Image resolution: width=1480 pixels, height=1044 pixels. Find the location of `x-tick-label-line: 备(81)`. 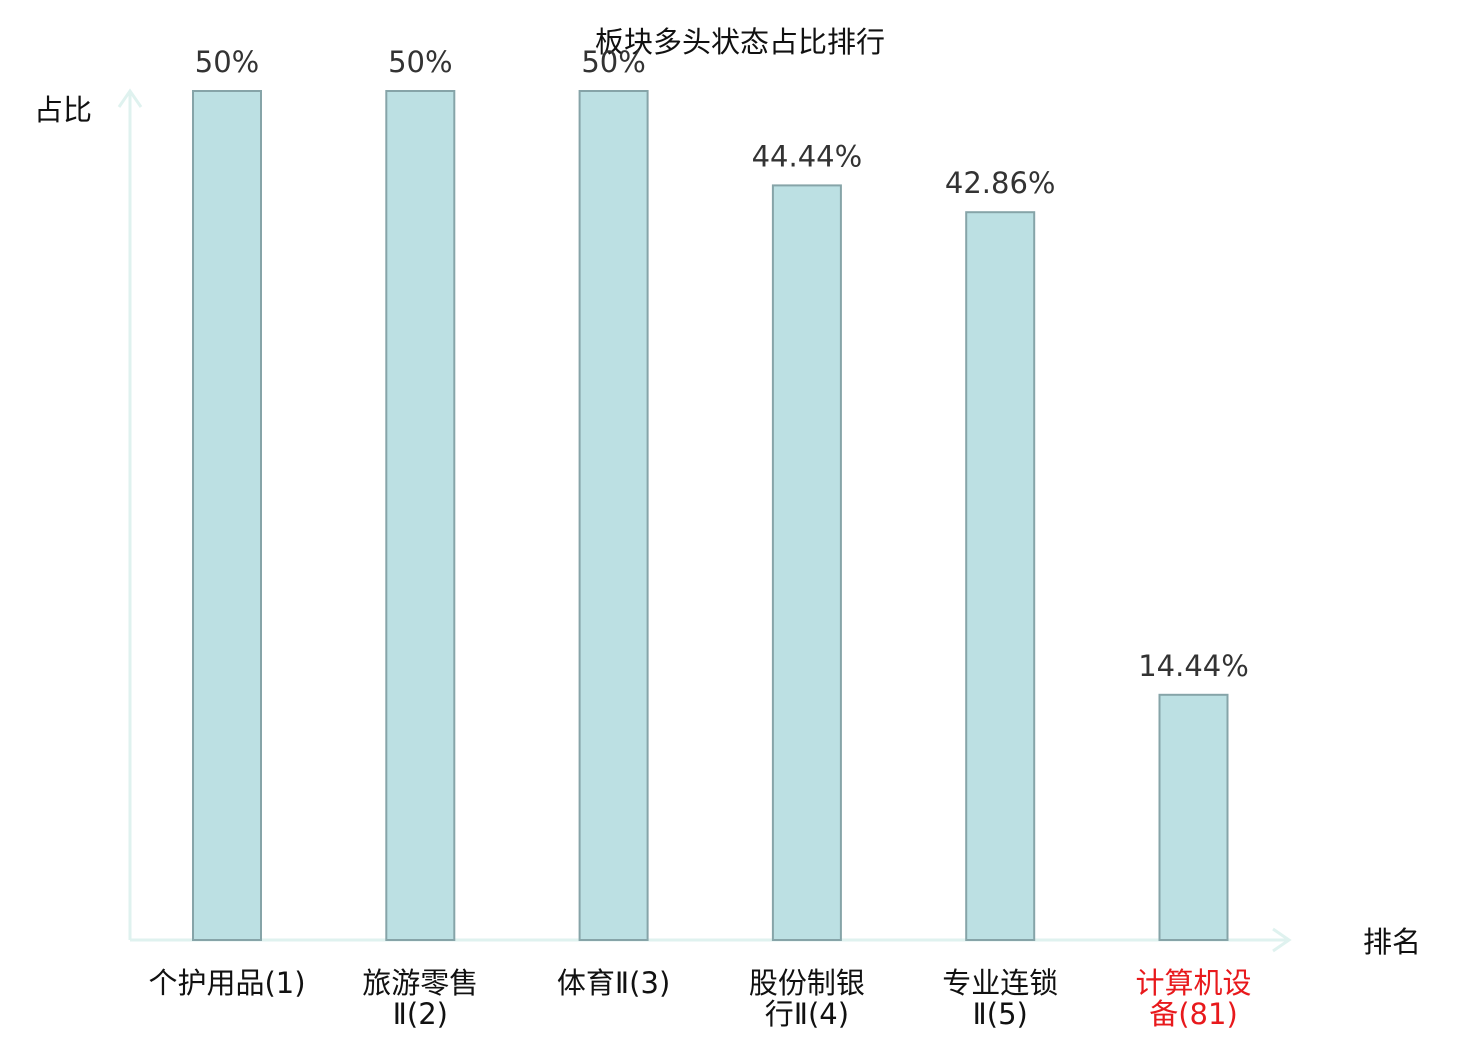

x-tick-label-line: 备(81) is located at coordinates (1193, 1014).